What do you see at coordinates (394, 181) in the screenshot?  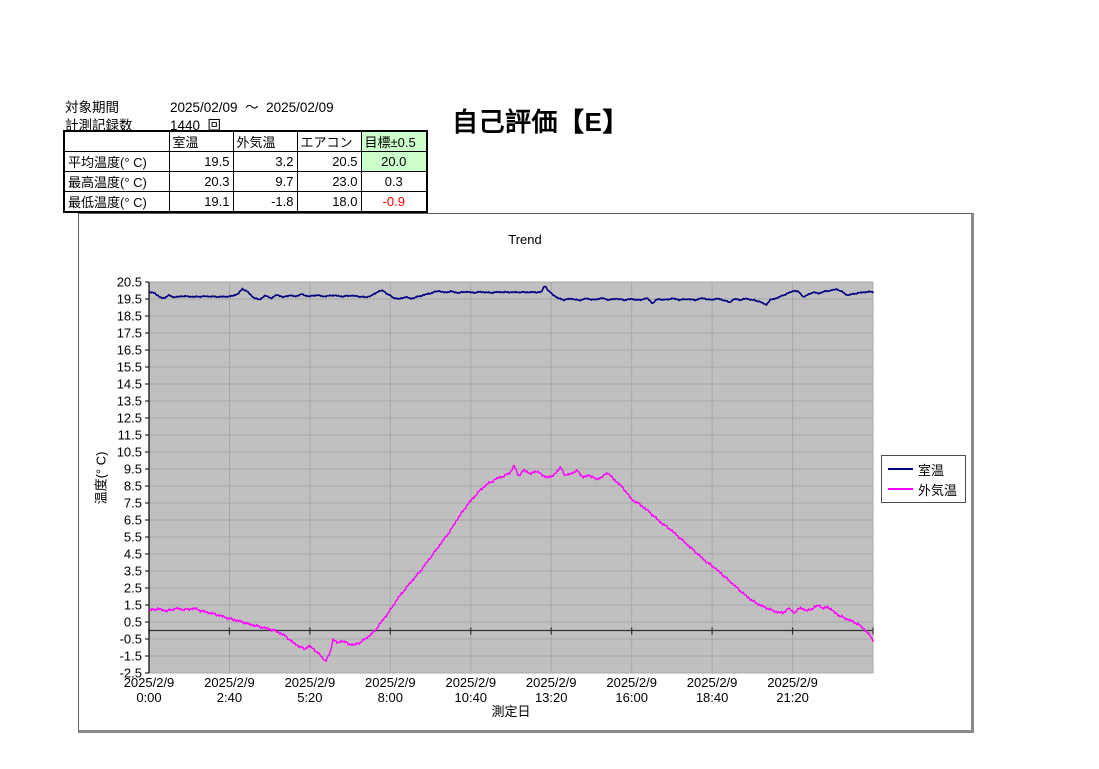 I see `target-value: 0.3` at bounding box center [394, 181].